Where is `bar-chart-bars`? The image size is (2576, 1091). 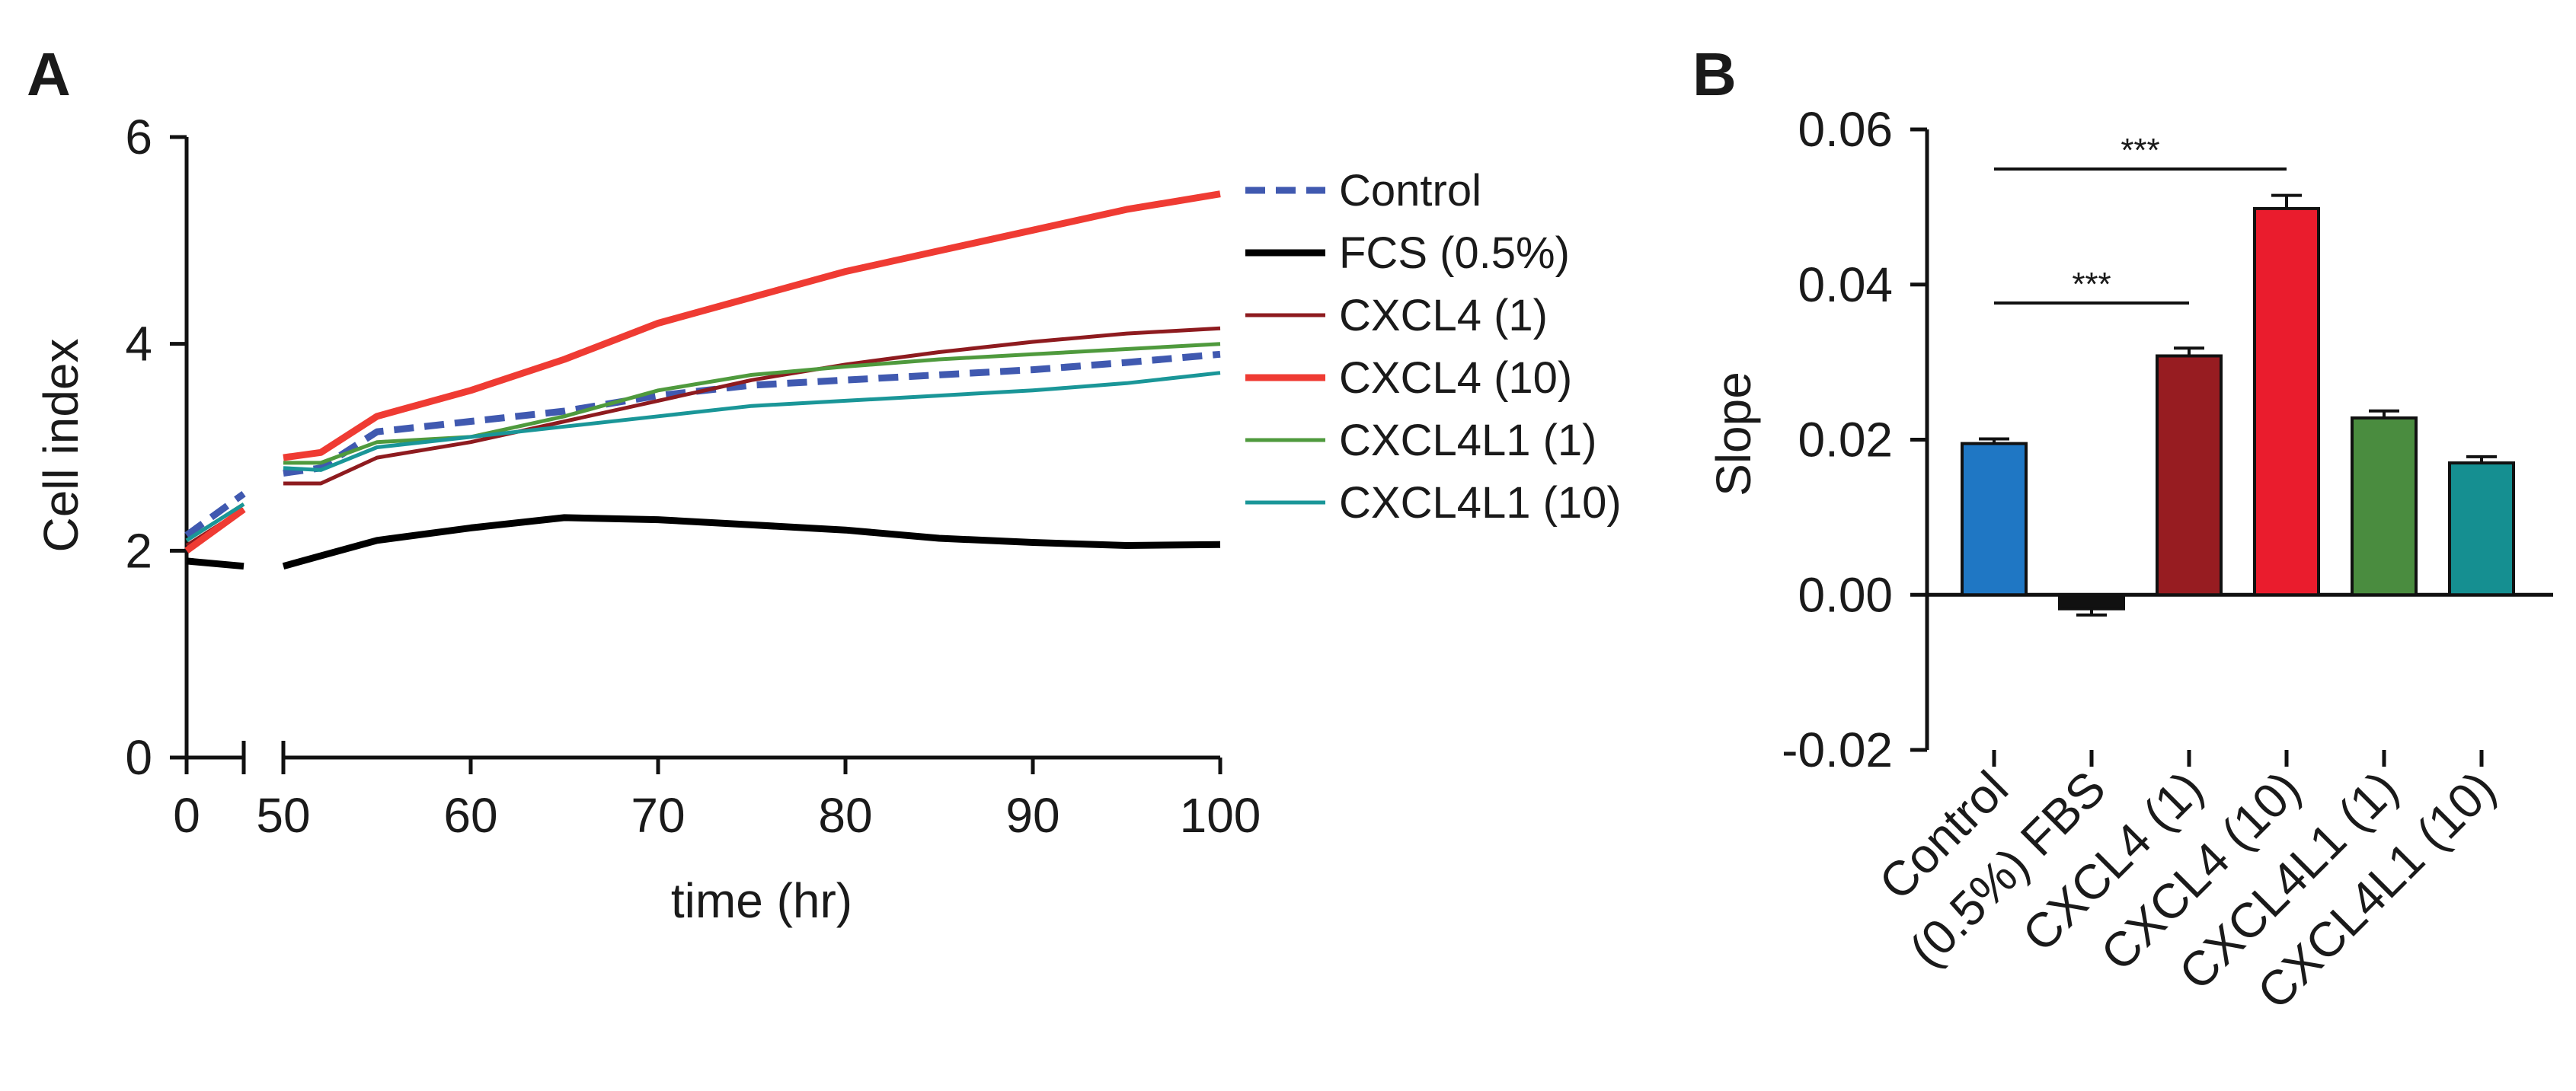 bar-chart-bars is located at coordinates (2238, 405).